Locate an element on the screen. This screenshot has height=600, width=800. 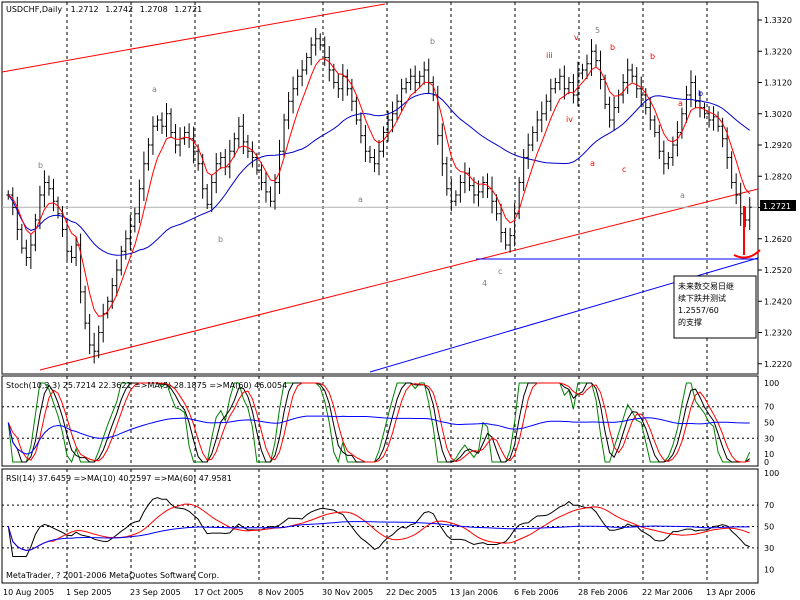
stoch-ma5-line is located at coordinates (378, 422).